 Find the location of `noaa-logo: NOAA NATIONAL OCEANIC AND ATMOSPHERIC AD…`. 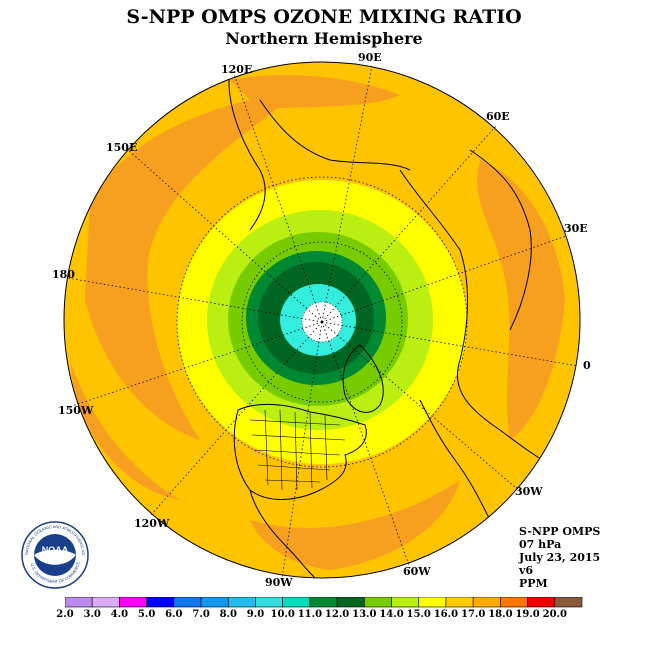

noaa-logo: NOAA NATIONAL OCEANIC AND ATMOSPHERIC AD… is located at coordinates (54, 554).